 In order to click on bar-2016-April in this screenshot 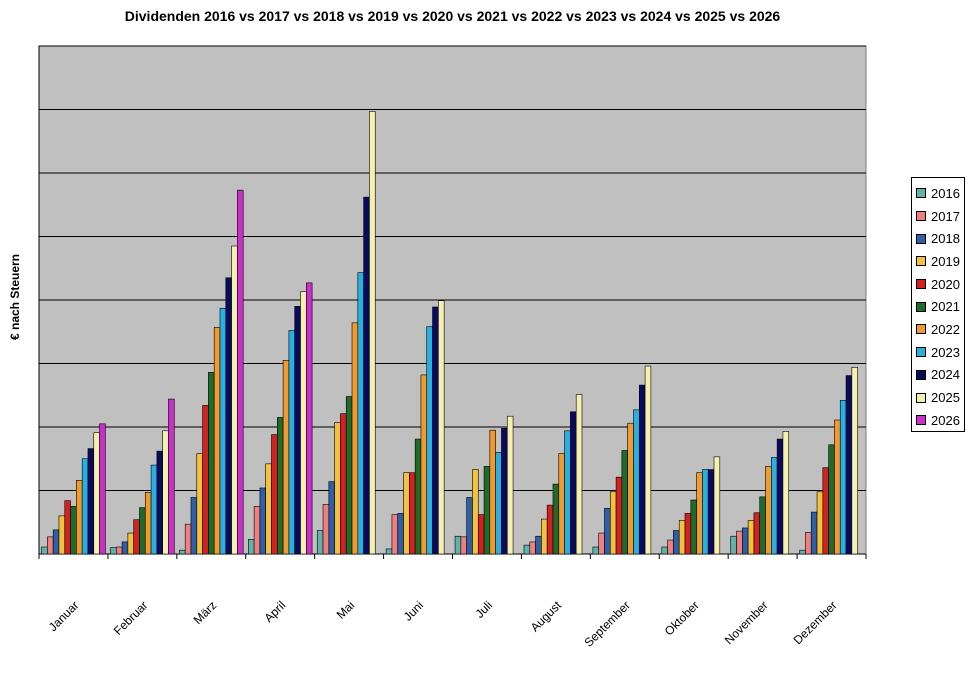, I will do `click(251, 547)`.